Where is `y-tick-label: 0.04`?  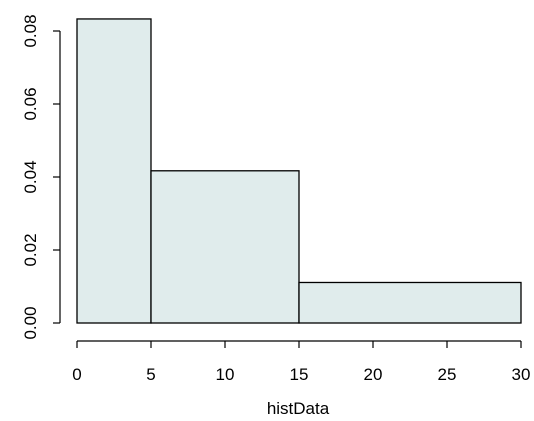
y-tick-label: 0.04 is located at coordinates (30, 176).